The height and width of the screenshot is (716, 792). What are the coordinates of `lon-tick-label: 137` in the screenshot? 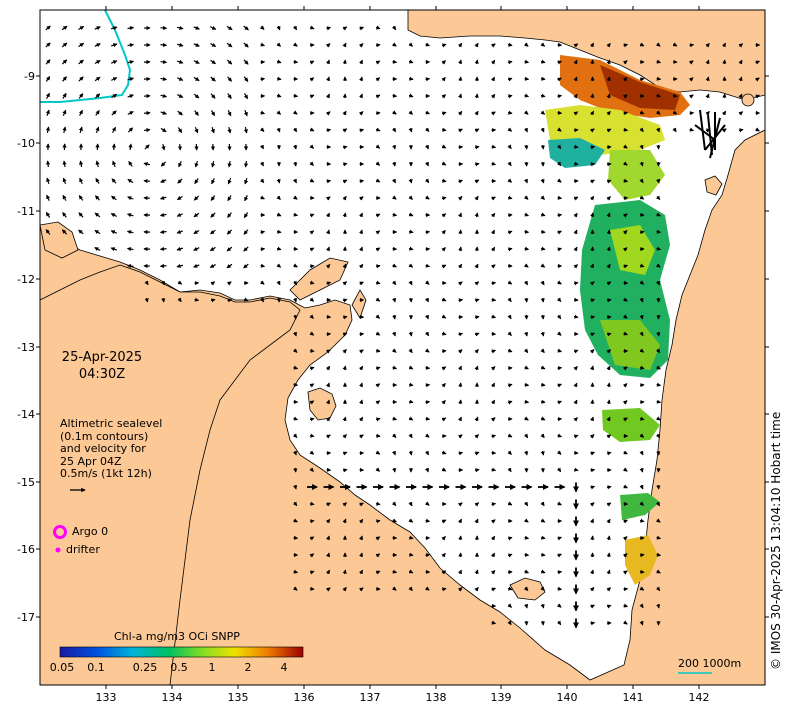 It's located at (370, 697).